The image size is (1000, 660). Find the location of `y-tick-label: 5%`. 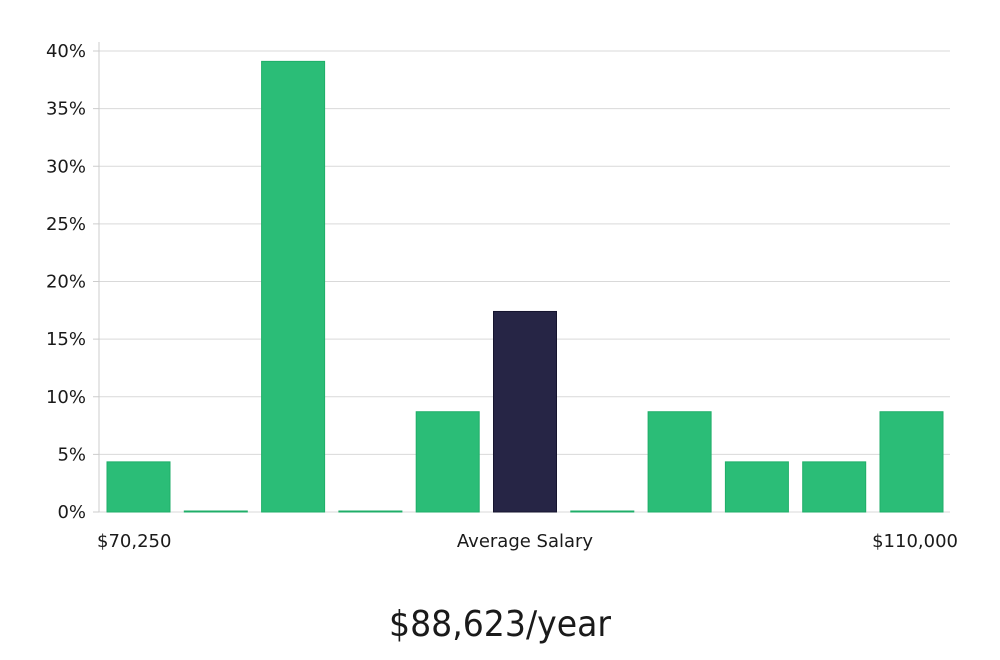

y-tick-label: 5% is located at coordinates (71, 454).